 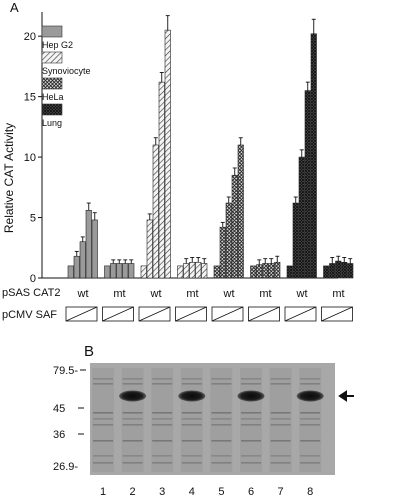 I want to click on lane-labels: 1 2 3 4 5 6 7 8, so click(x=206, y=492).